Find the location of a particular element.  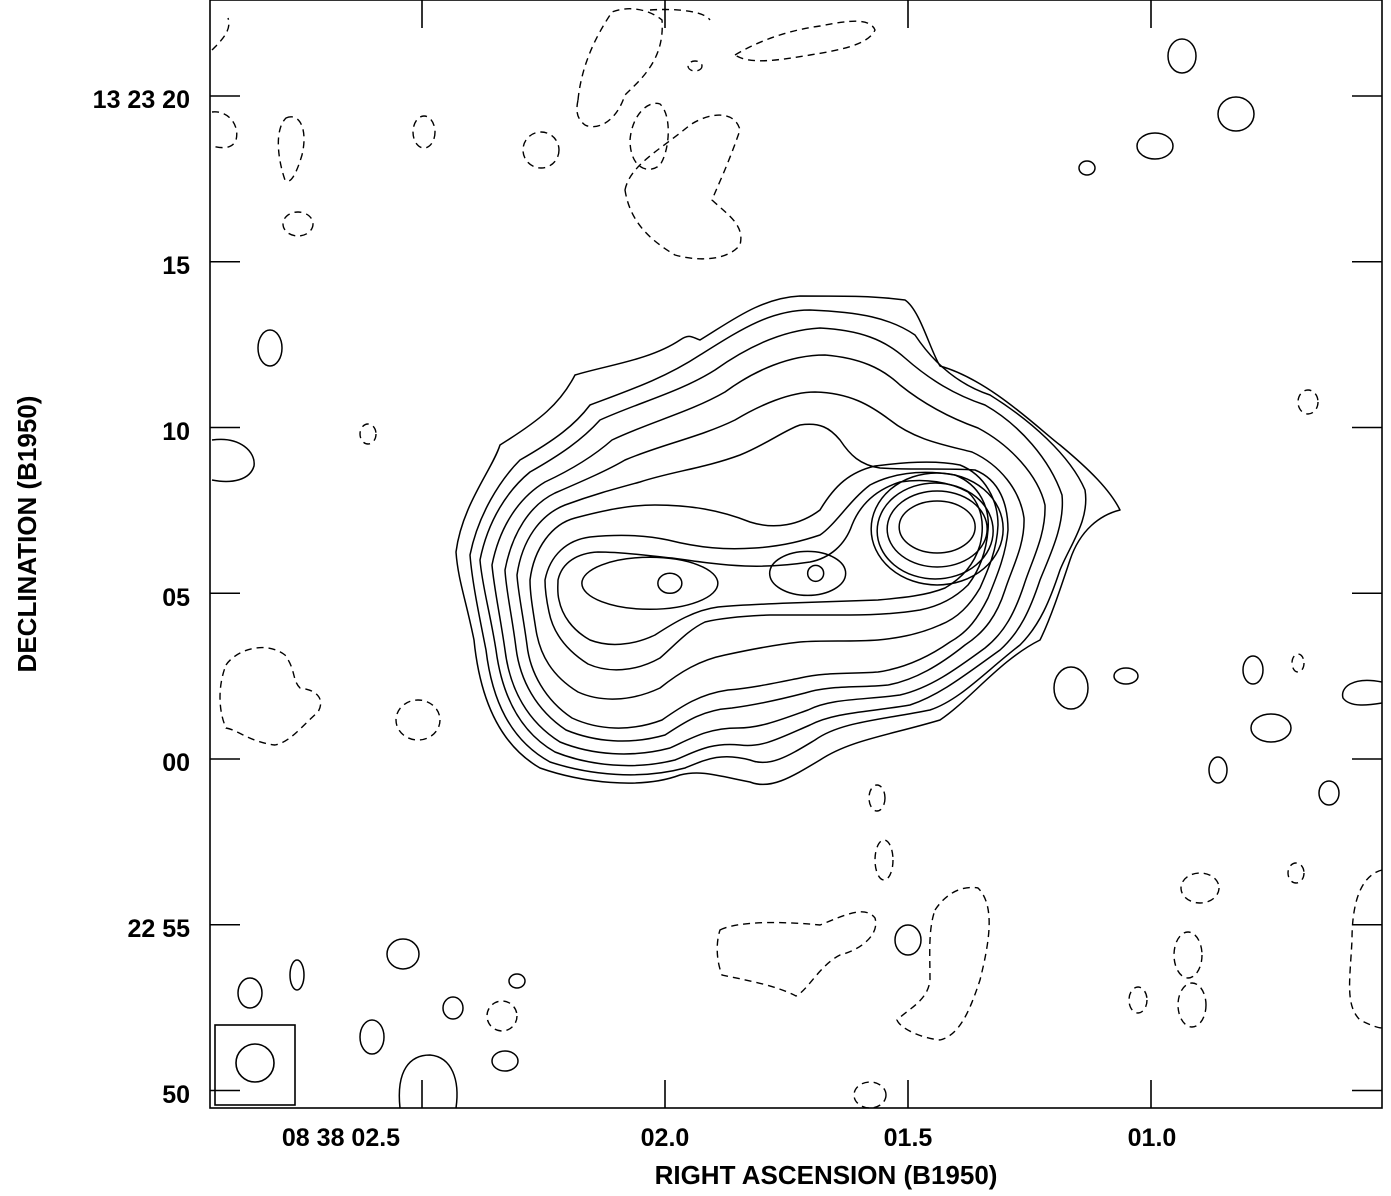

beam-box is located at coordinates (255, 1065).